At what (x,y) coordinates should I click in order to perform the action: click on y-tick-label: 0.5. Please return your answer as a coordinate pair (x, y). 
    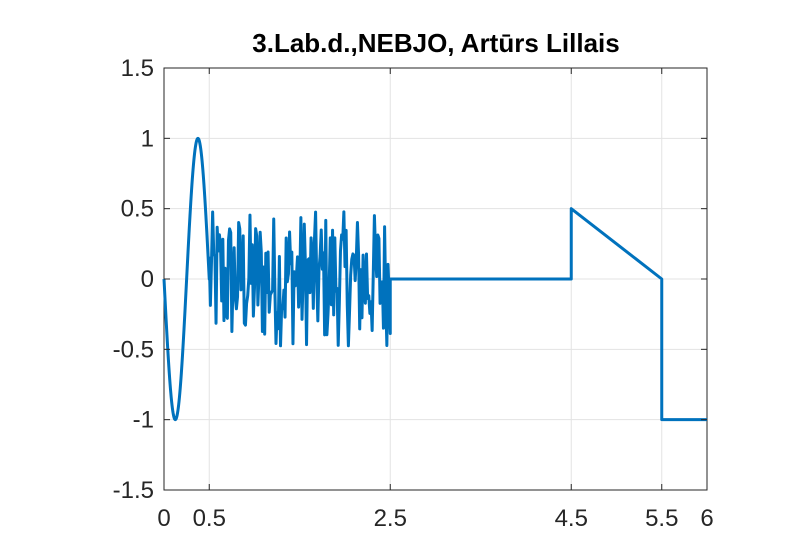
    Looking at the image, I should click on (137, 209).